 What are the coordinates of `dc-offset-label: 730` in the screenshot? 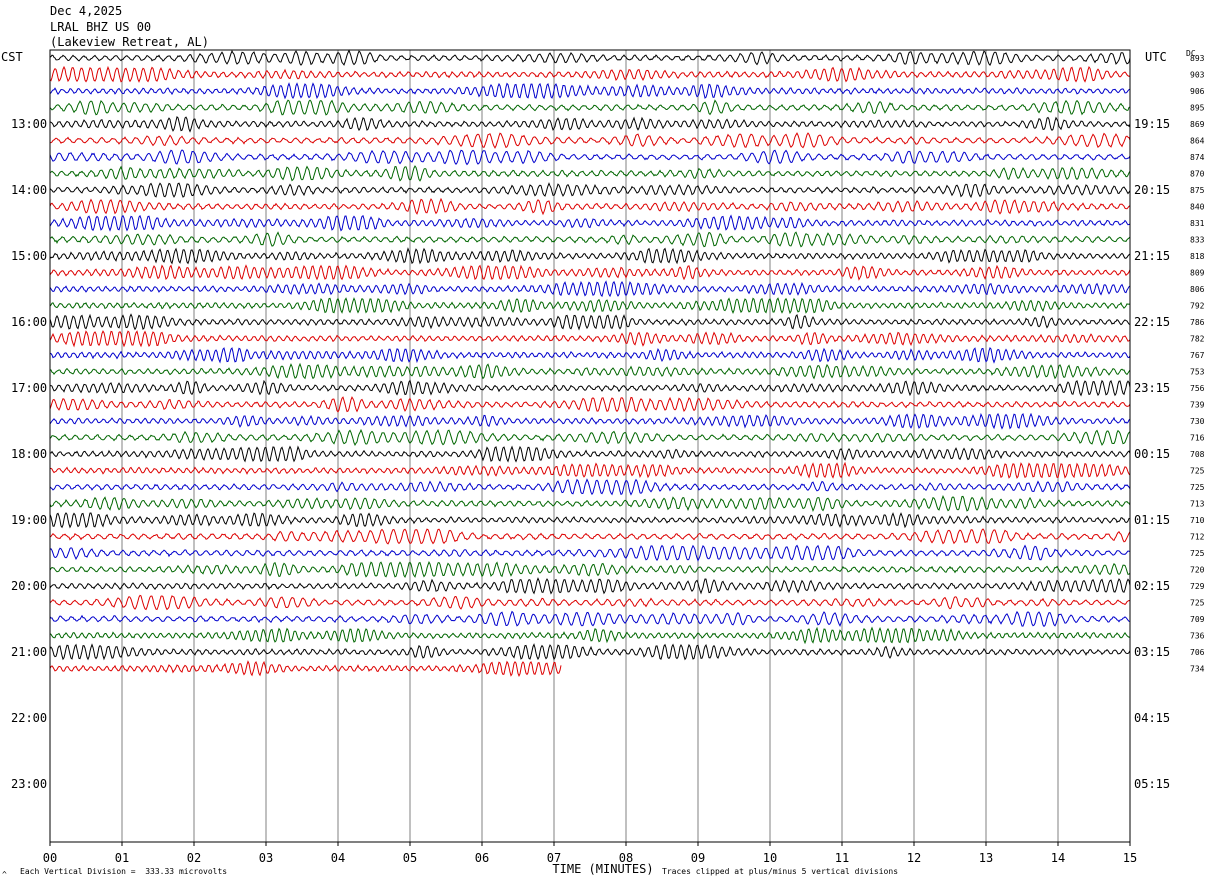 It's located at (1197, 421).